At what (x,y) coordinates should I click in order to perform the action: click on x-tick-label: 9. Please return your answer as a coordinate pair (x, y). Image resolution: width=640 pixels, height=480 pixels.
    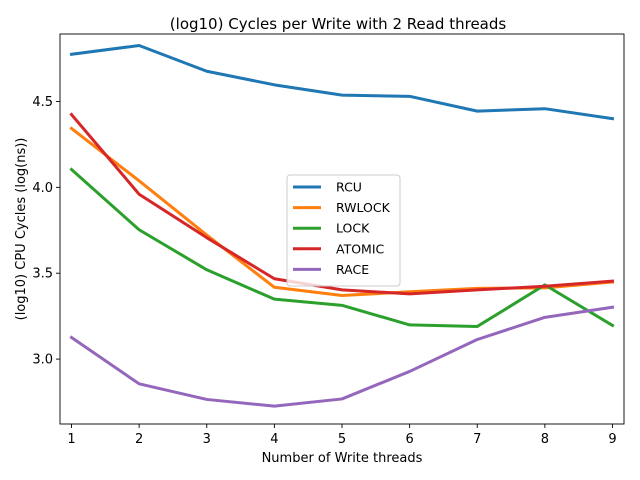
    Looking at the image, I should click on (612, 439).